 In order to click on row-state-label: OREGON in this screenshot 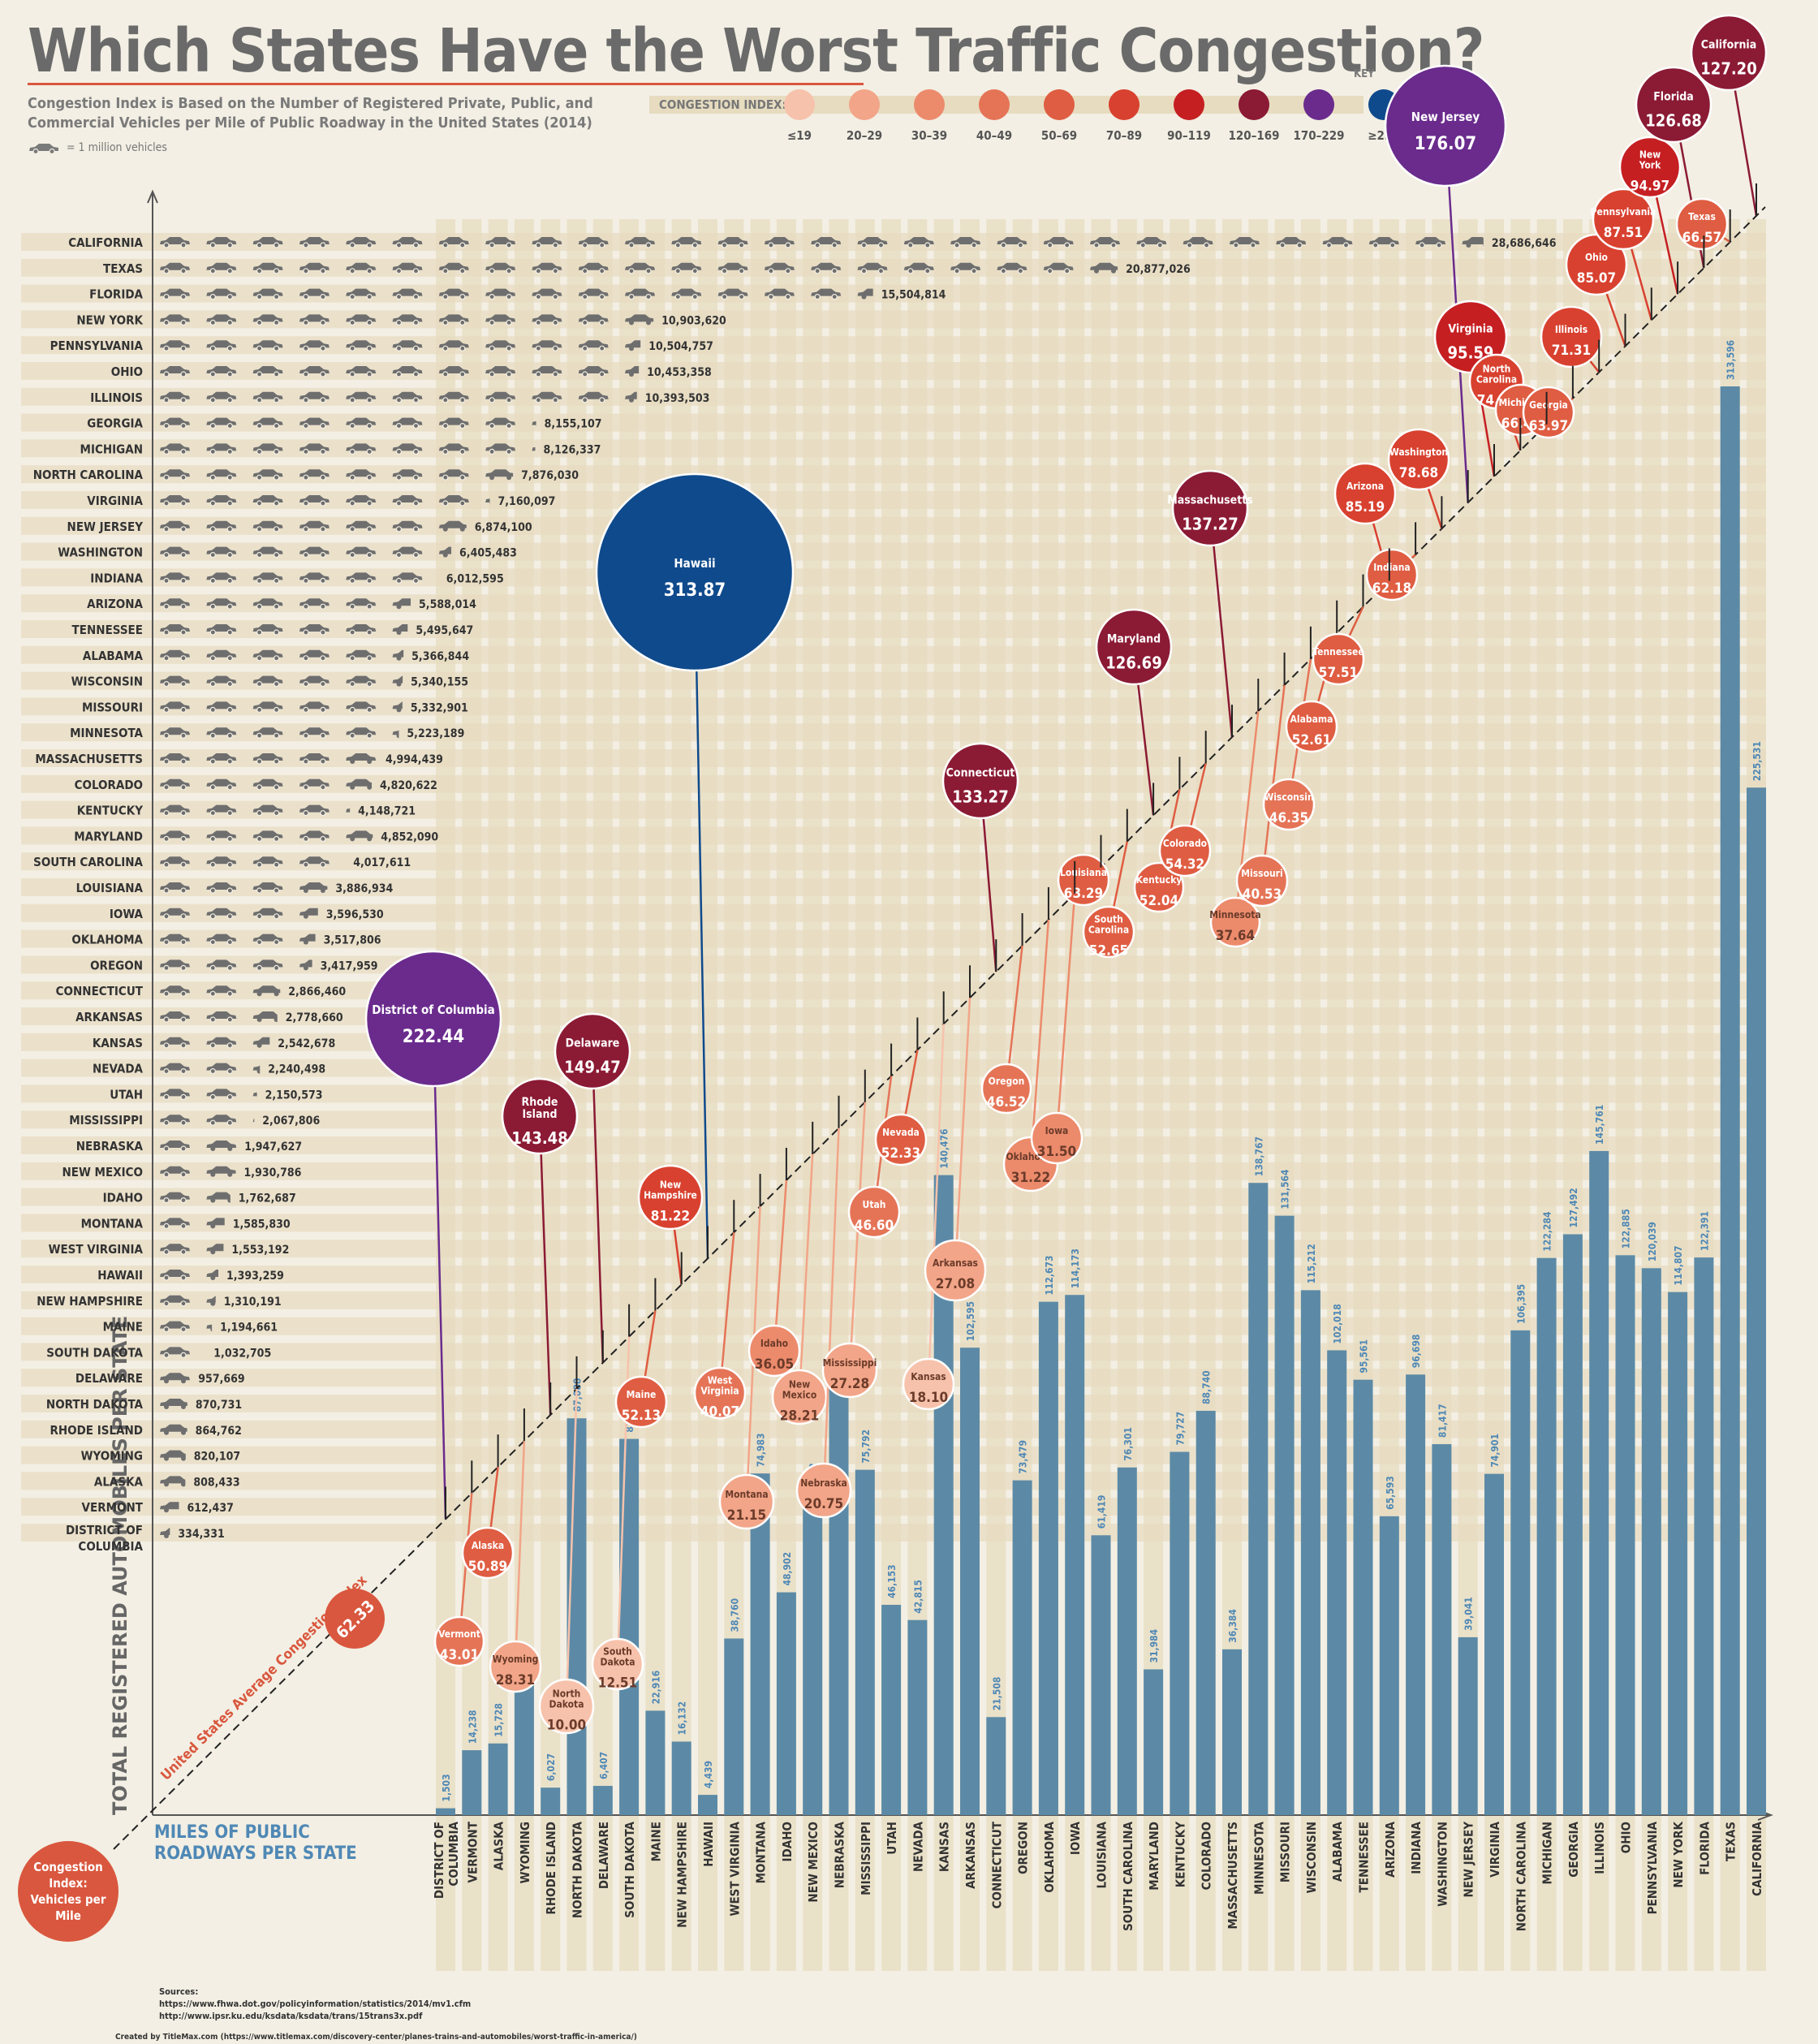, I will do `click(116, 965)`.